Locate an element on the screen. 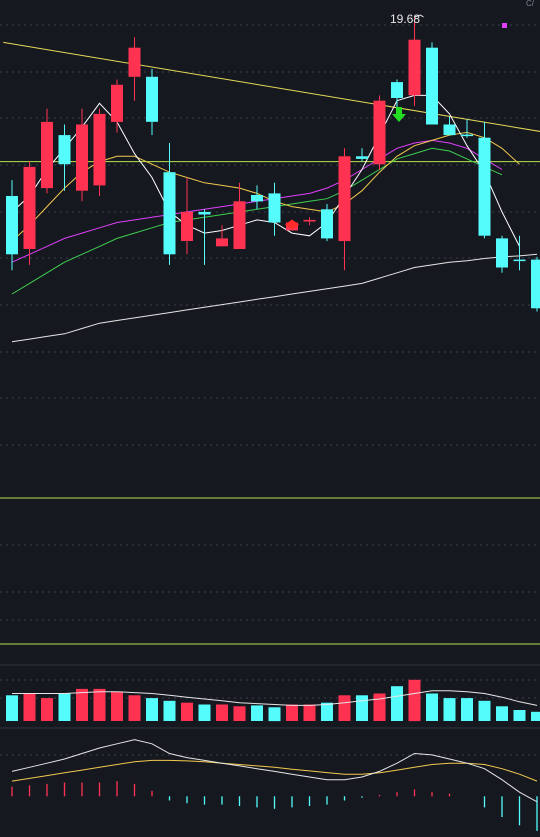 Image resolution: width=540 pixels, height=837 pixels. peak-price-label: 19.68 is located at coordinates (405, 19).